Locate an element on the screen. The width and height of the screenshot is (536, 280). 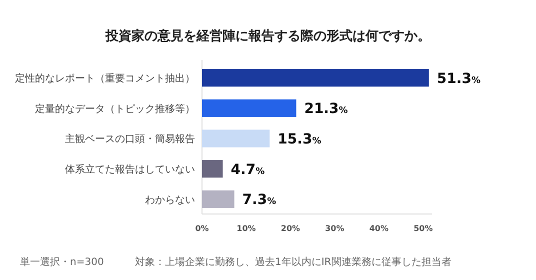
x-tick-label: 30% is located at coordinates (334, 228).